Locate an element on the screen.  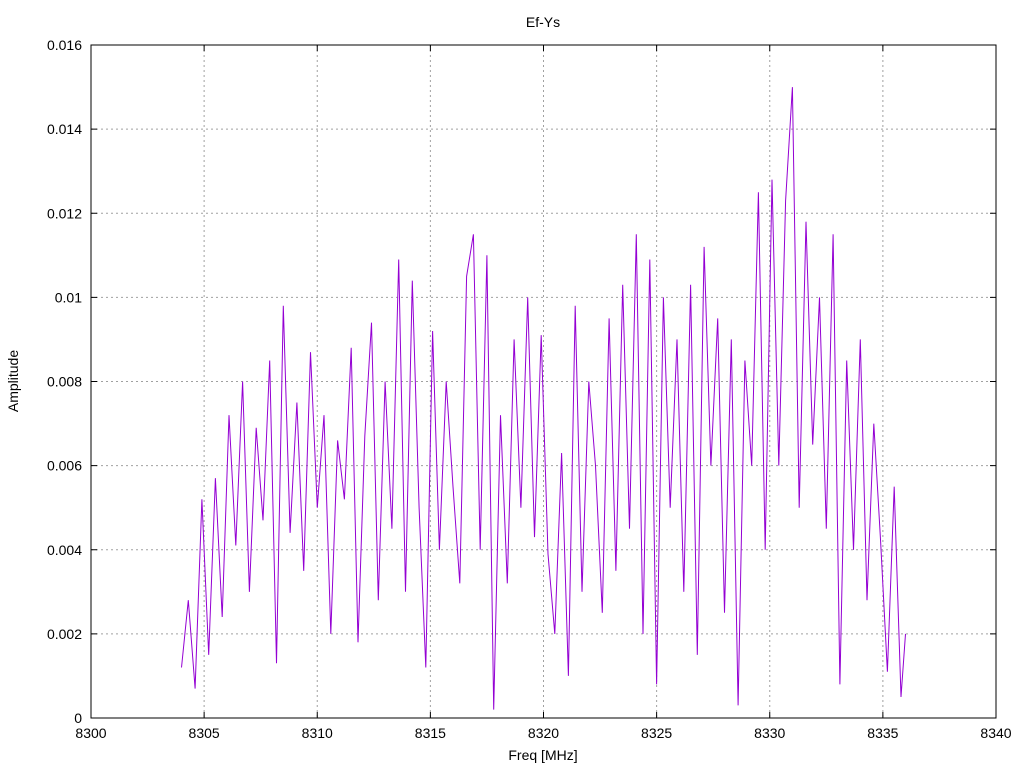
y-tick-label: 0 is located at coordinates (78, 718).